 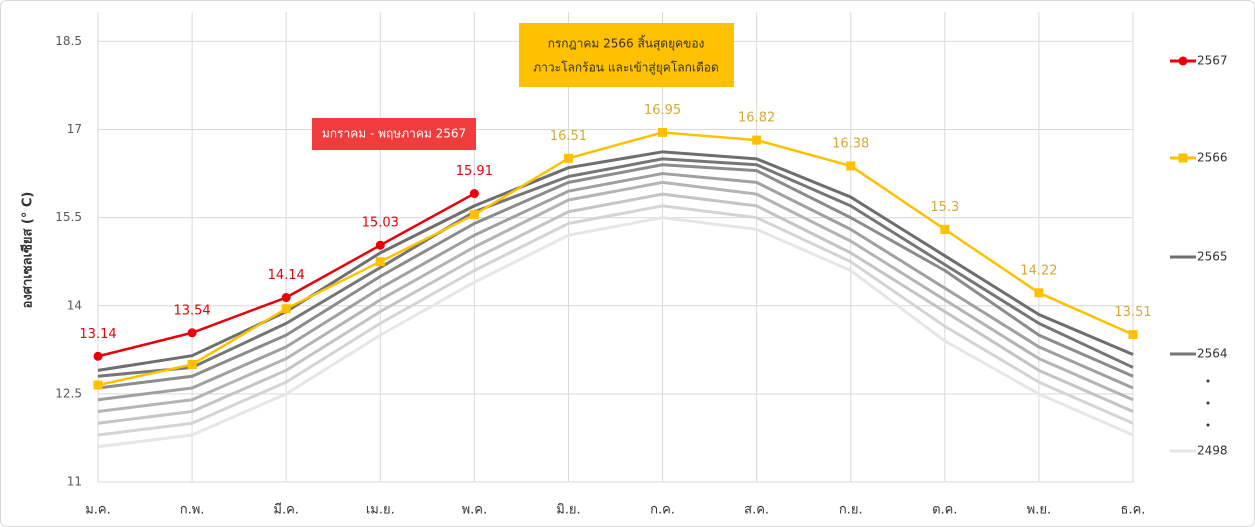 What do you see at coordinates (97, 334) in the screenshot?
I see `data-label: 13.14` at bounding box center [97, 334].